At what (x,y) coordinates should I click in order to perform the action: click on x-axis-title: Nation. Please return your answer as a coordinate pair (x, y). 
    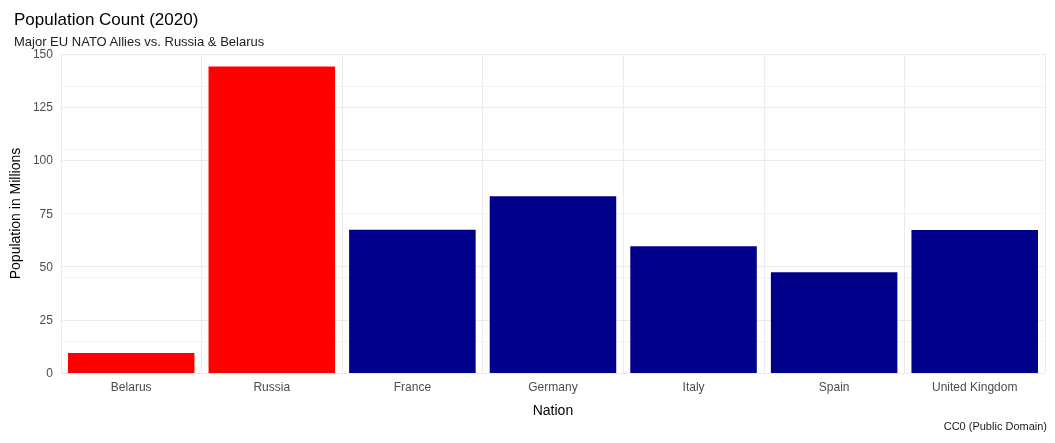
    Looking at the image, I should click on (553, 410).